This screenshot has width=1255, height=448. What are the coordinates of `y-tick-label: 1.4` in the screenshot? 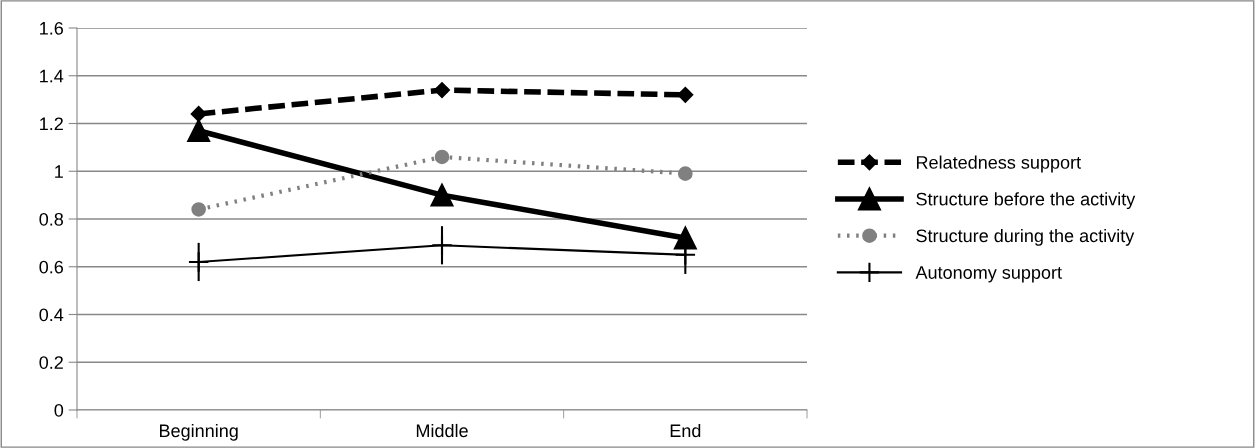 It's located at (52, 76).